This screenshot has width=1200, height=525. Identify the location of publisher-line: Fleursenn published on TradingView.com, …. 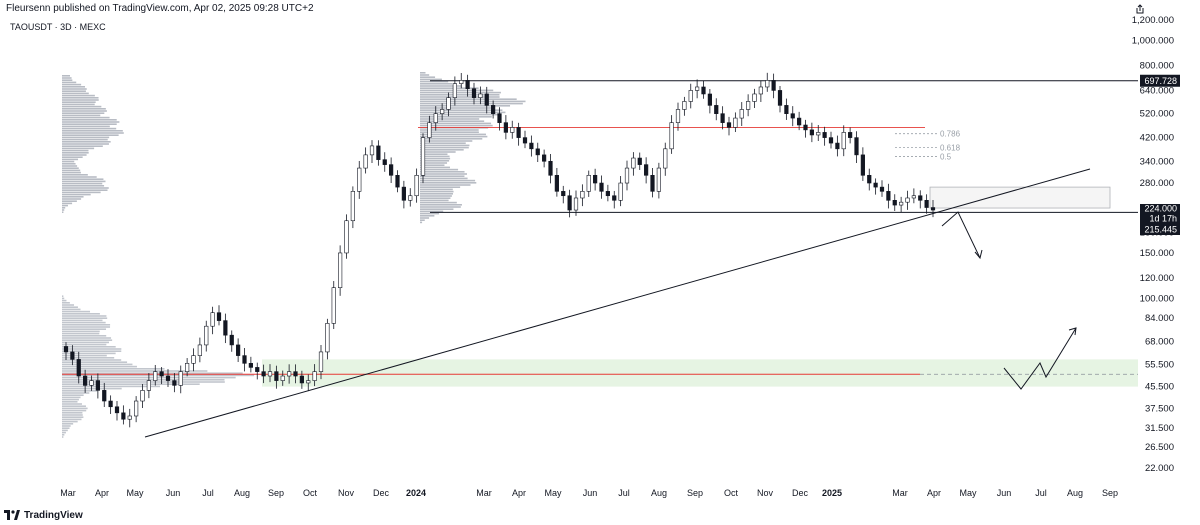
(160, 8).